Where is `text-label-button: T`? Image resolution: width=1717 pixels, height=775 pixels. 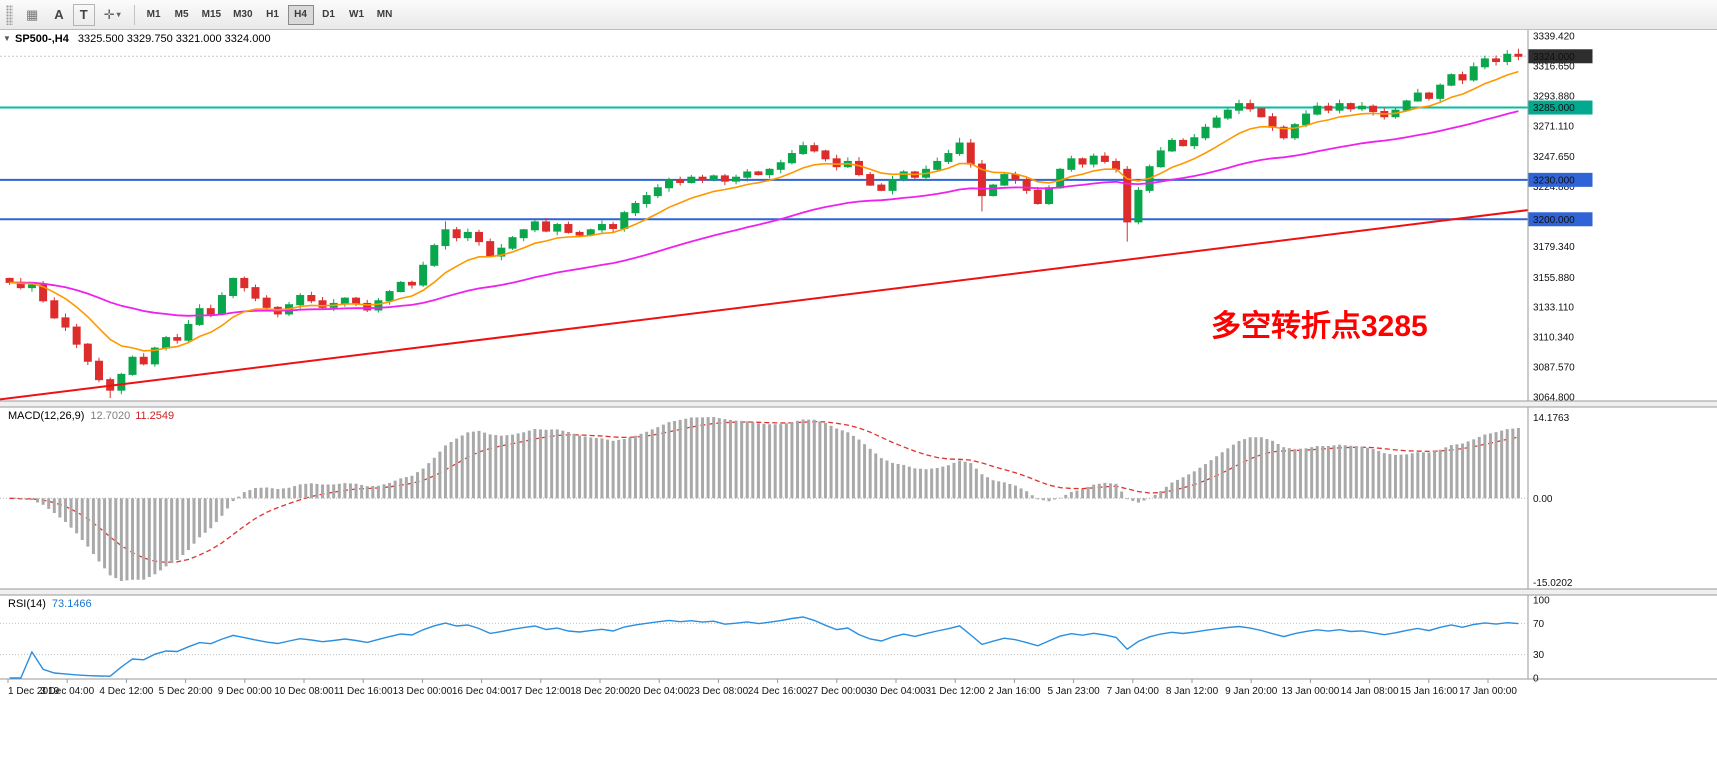
text-label-button: T is located at coordinates (83, 14).